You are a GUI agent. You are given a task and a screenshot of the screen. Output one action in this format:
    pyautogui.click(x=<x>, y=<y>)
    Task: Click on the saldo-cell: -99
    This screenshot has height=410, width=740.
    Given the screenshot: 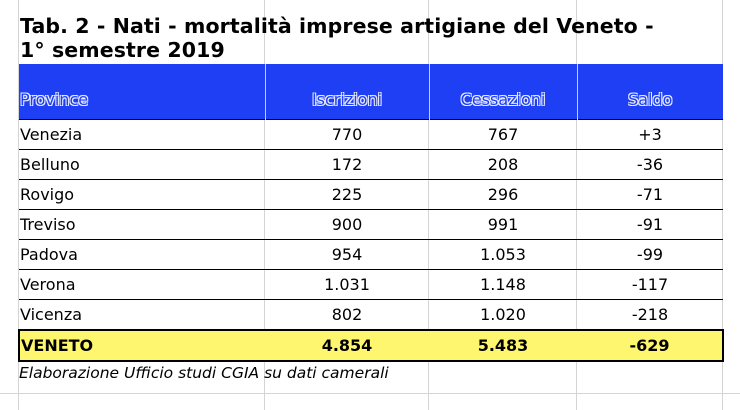 What is the action you would take?
    pyautogui.click(x=650, y=254)
    